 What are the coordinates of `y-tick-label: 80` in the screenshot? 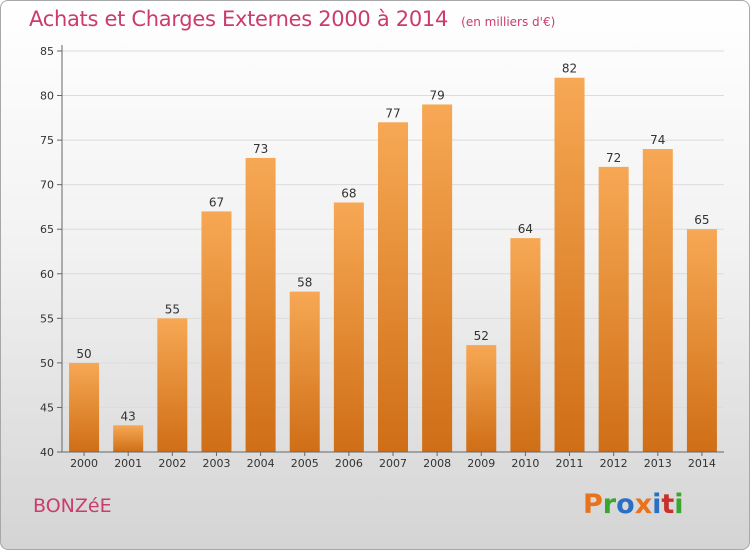 It's located at (47, 96).